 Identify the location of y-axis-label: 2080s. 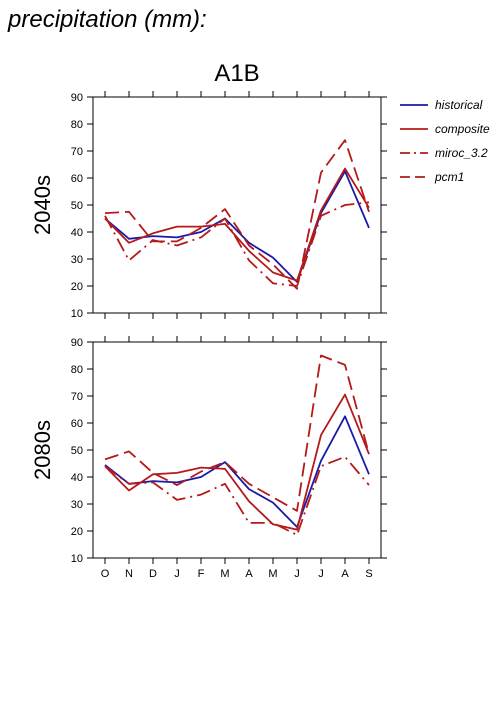
(42, 450).